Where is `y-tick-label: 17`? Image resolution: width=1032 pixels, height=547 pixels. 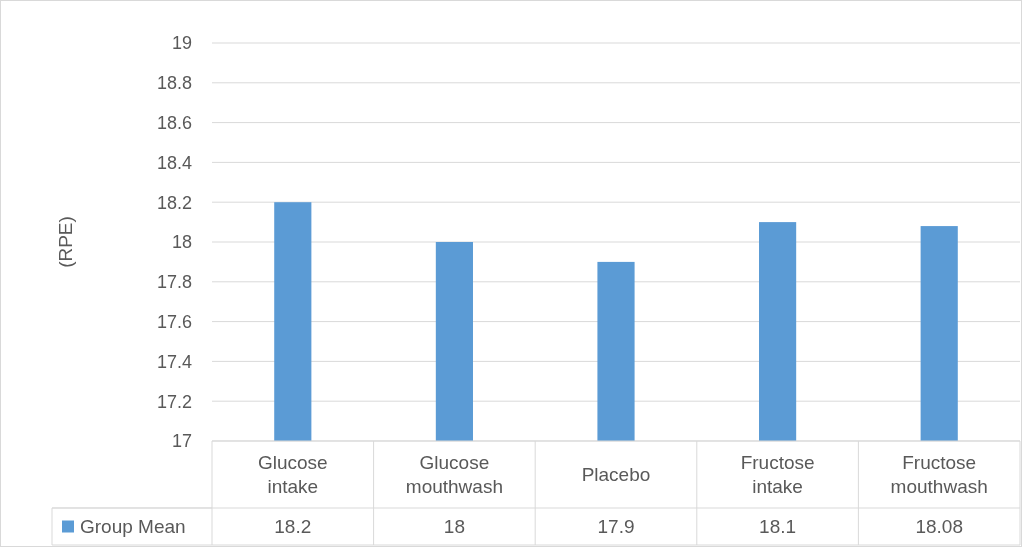
y-tick-label: 17 is located at coordinates (181, 441).